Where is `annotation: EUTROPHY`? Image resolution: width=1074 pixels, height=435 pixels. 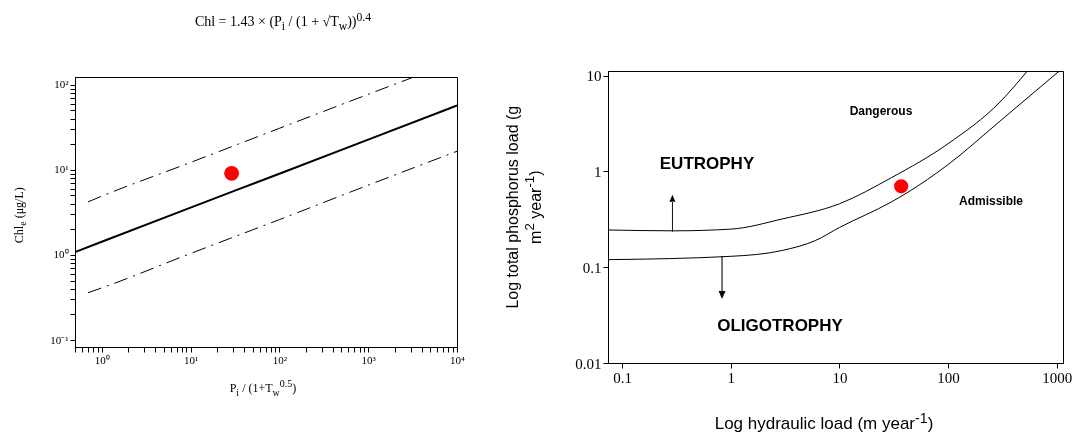
annotation: EUTROPHY is located at coordinates (707, 163).